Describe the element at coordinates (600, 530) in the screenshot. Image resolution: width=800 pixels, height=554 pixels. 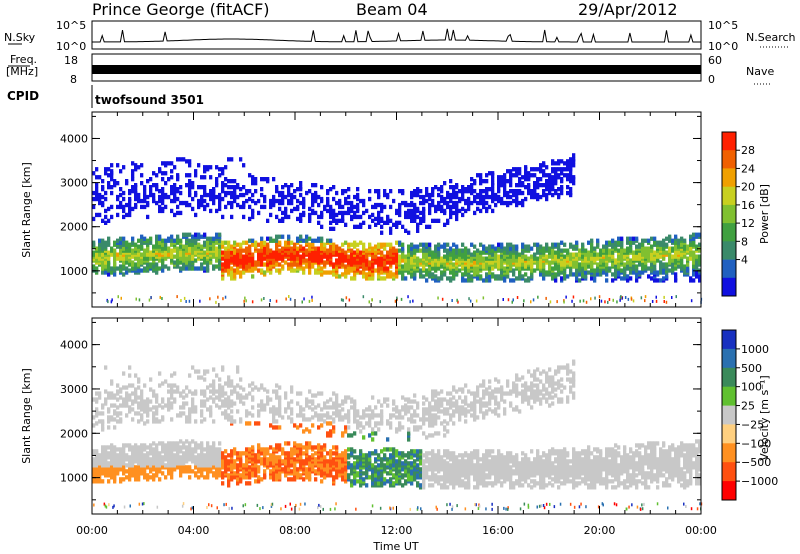
I see `x-tick-label: 20:00` at that location.